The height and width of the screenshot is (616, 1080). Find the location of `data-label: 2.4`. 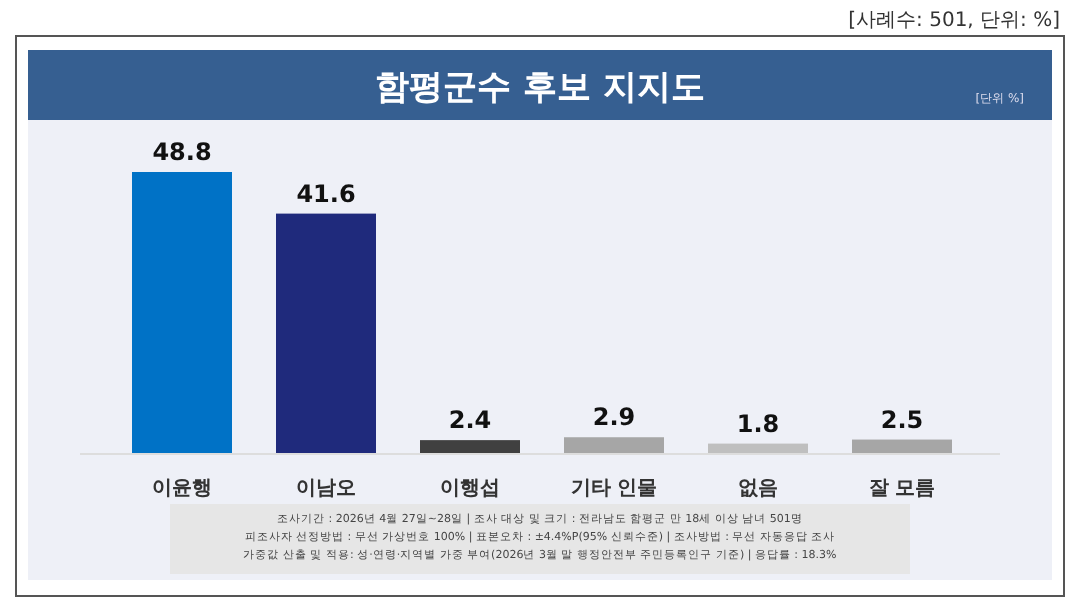

data-label: 2.4 is located at coordinates (470, 420).